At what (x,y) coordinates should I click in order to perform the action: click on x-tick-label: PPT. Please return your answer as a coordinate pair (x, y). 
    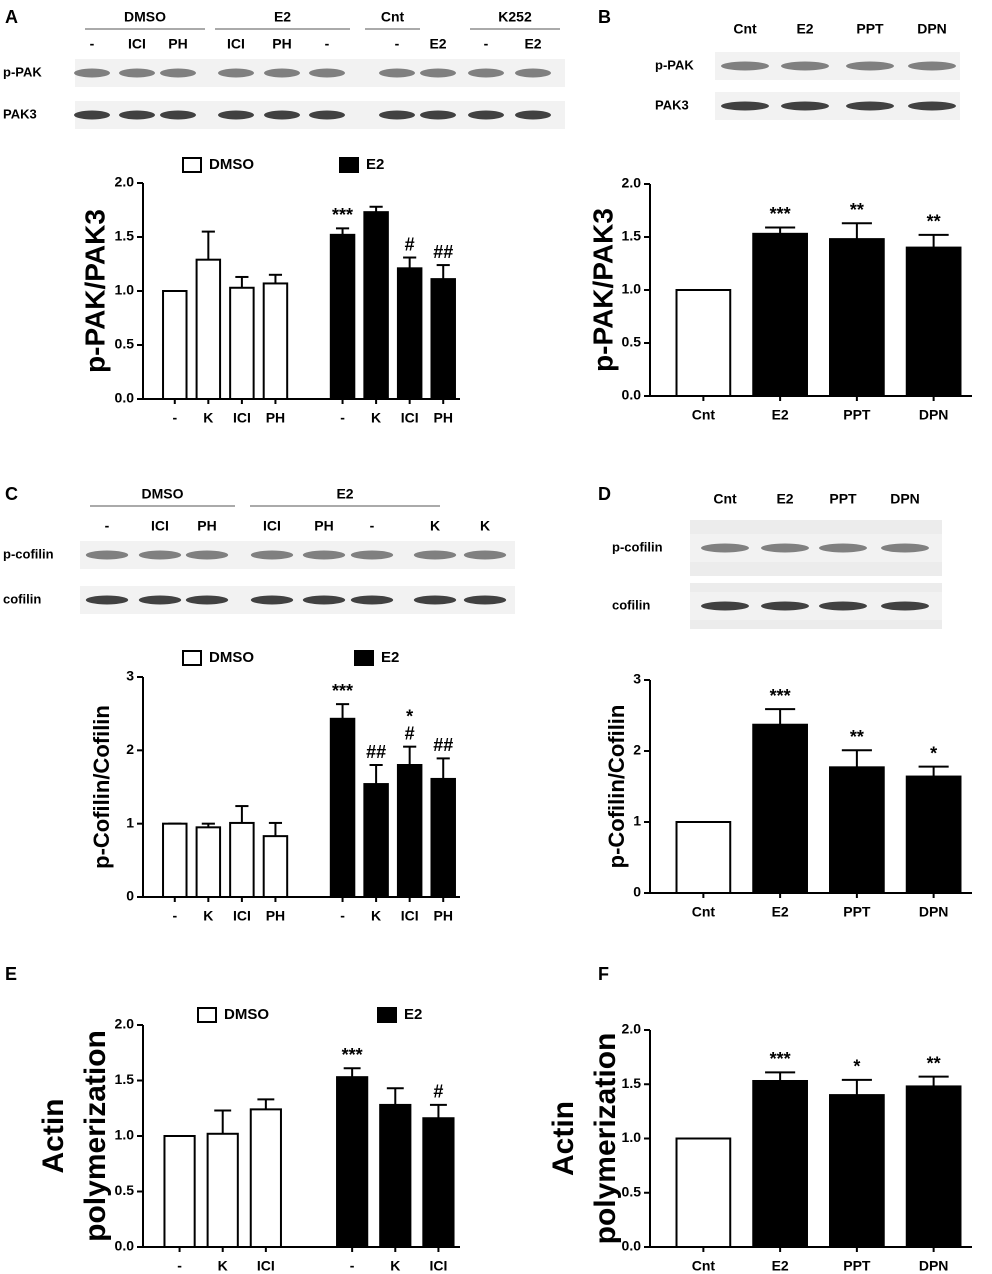
    Looking at the image, I should click on (857, 912).